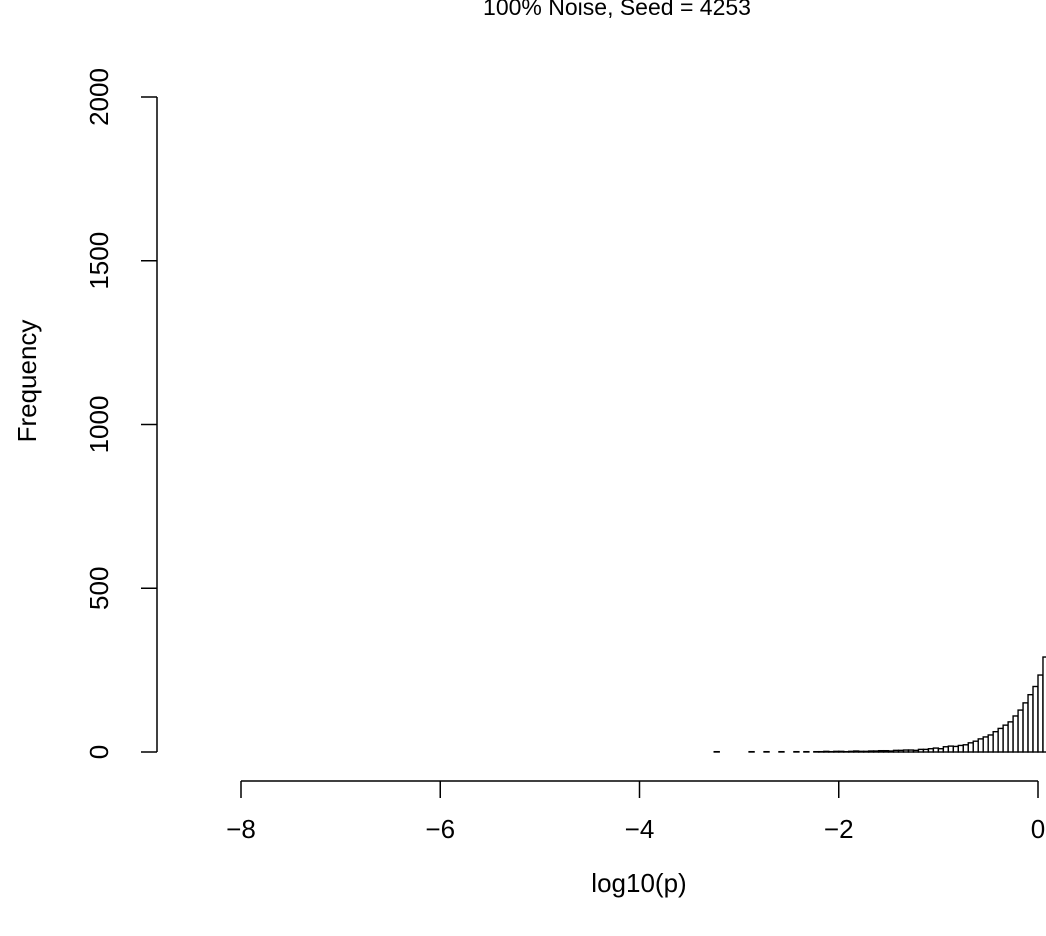 The image size is (1046, 936). What do you see at coordinates (440, 829) in the screenshot?
I see `x-tick-label: −6` at bounding box center [440, 829].